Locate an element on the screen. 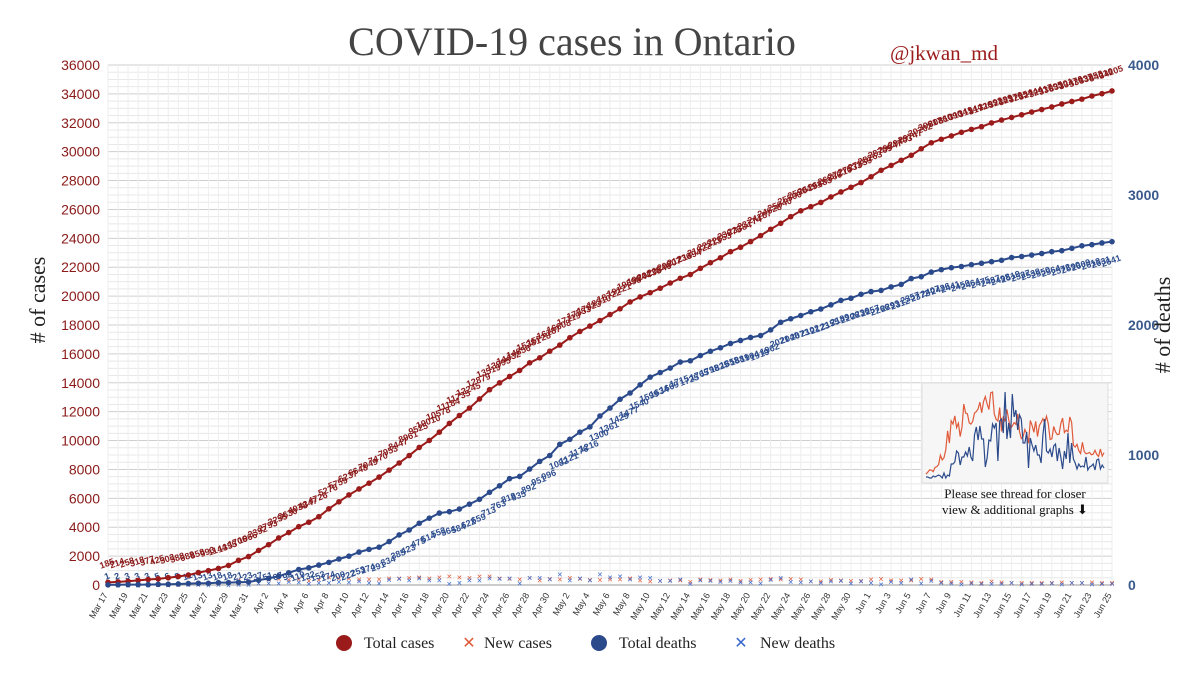 Image resolution: width=1200 pixels, height=678 pixels. total-deaths-data-label: 713 is located at coordinates (489, 511).